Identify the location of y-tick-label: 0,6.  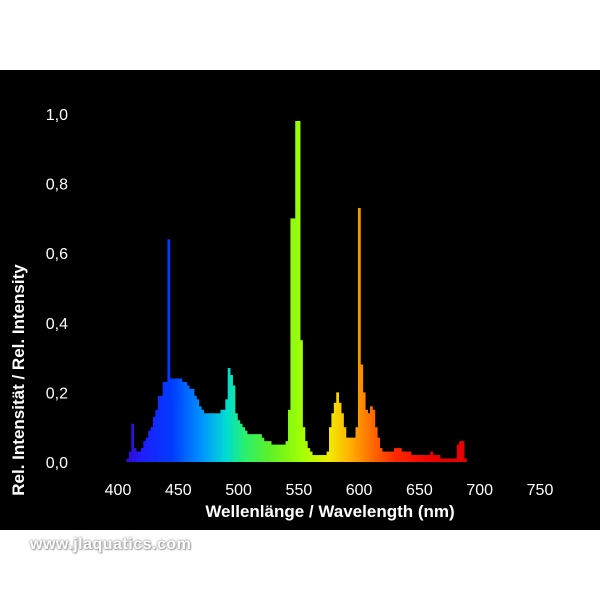
(57, 254).